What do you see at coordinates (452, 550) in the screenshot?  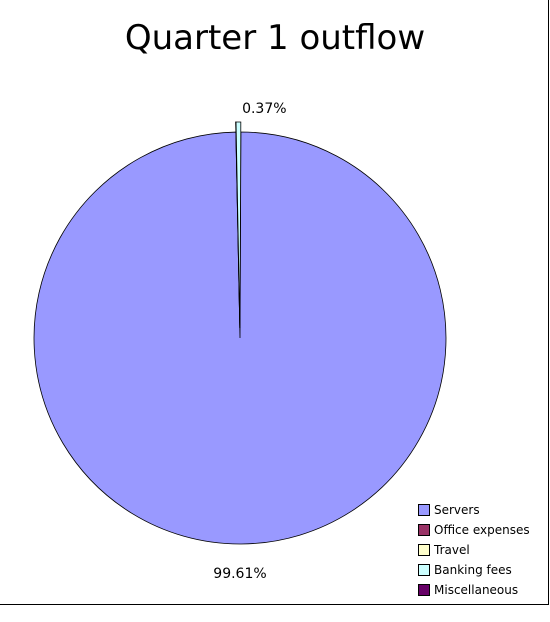 I see `legend-label: Travel` at bounding box center [452, 550].